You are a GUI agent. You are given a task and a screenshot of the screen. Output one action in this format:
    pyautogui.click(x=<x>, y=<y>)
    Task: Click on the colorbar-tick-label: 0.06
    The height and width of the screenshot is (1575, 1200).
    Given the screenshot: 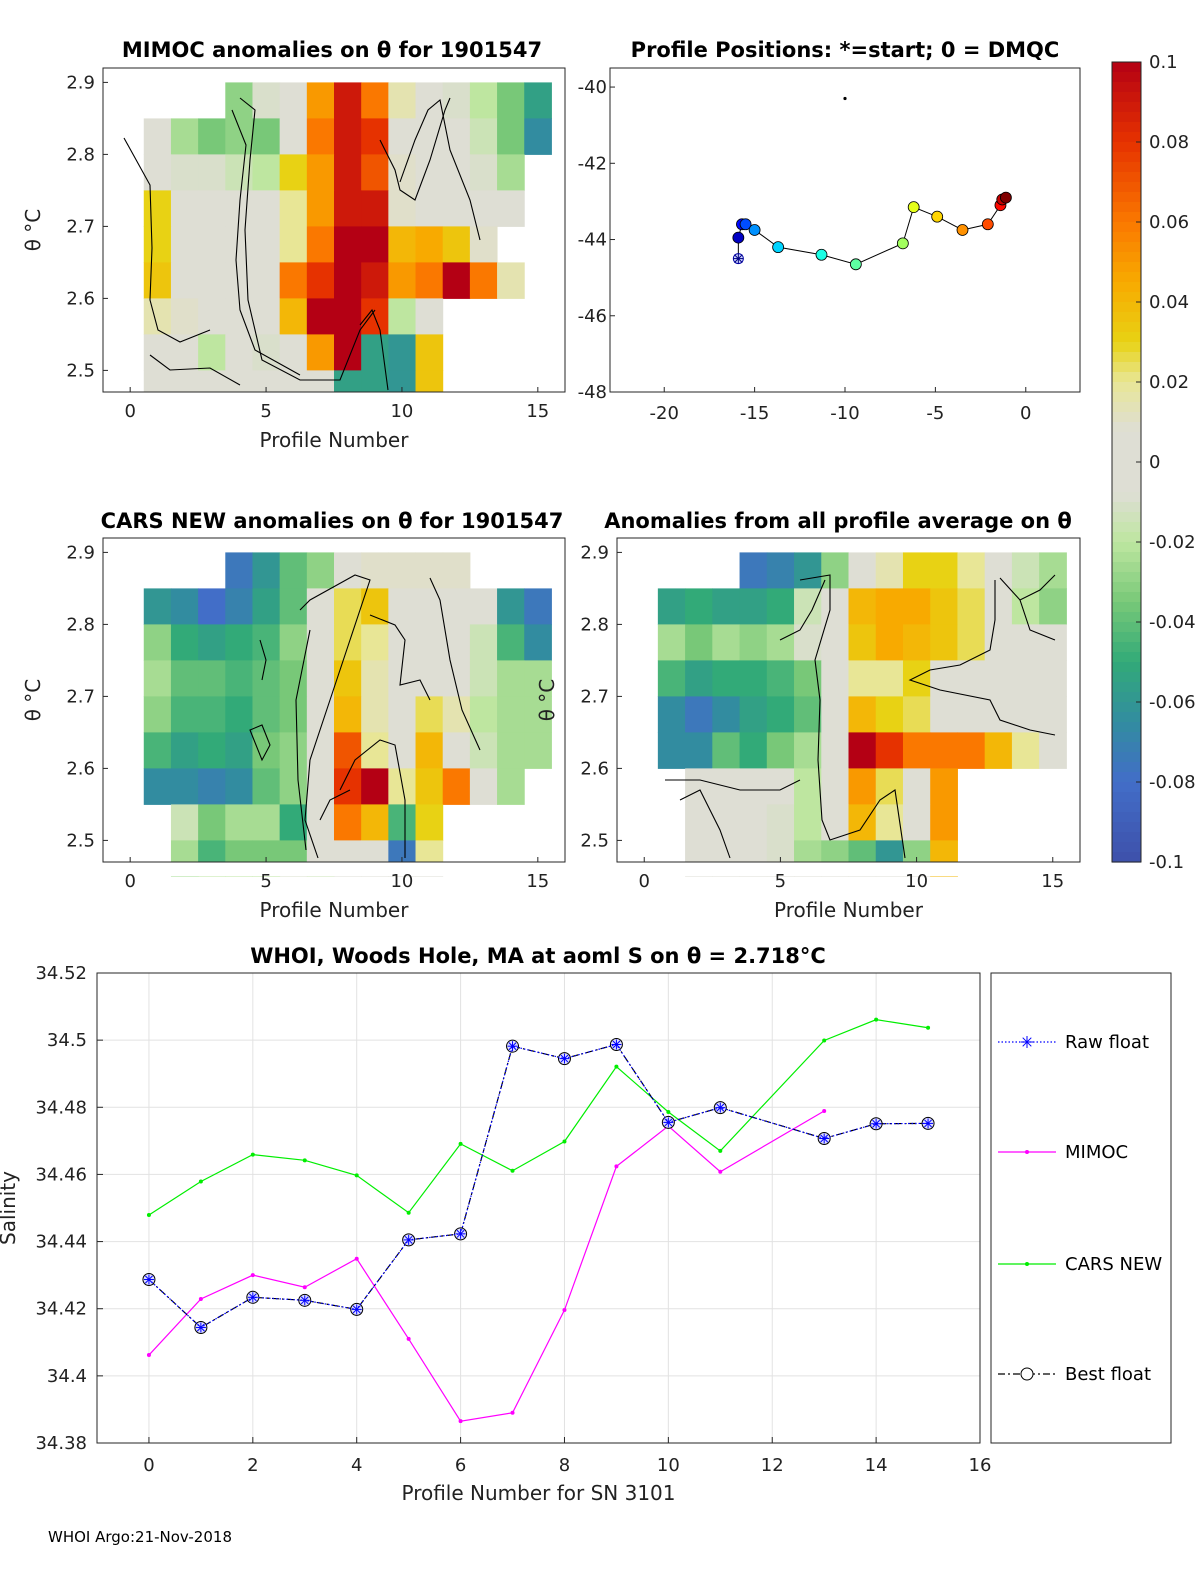 What is the action you would take?
    pyautogui.click(x=1169, y=222)
    